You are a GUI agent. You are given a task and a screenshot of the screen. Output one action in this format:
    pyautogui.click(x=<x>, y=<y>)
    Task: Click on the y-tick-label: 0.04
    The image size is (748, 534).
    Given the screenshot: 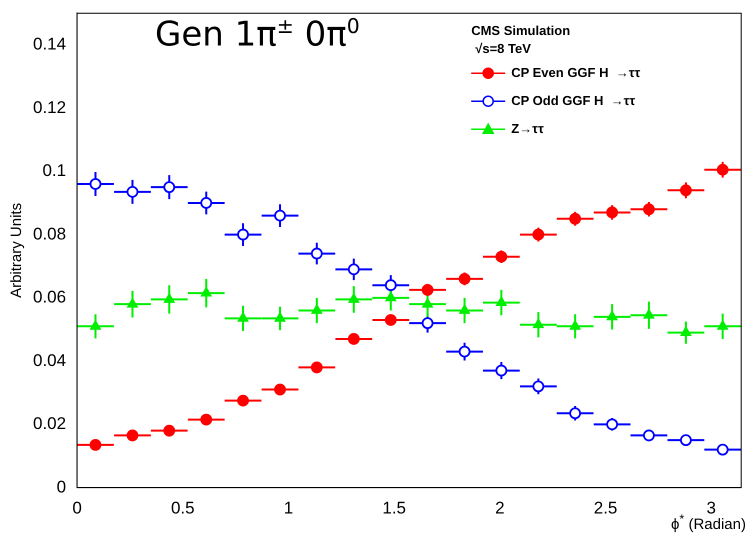 What is the action you would take?
    pyautogui.click(x=49, y=360)
    